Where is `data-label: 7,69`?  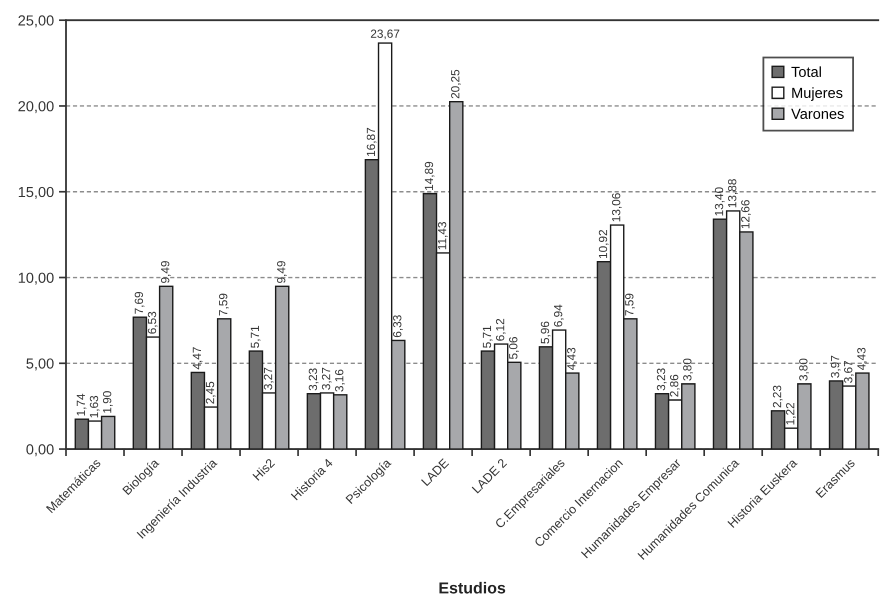
data-label: 7,69 is located at coordinates (139, 303).